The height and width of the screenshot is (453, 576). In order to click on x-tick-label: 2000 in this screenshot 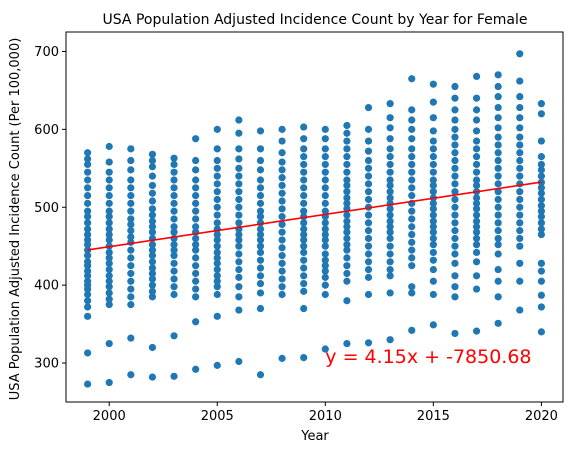, I will do `click(109, 416)`.